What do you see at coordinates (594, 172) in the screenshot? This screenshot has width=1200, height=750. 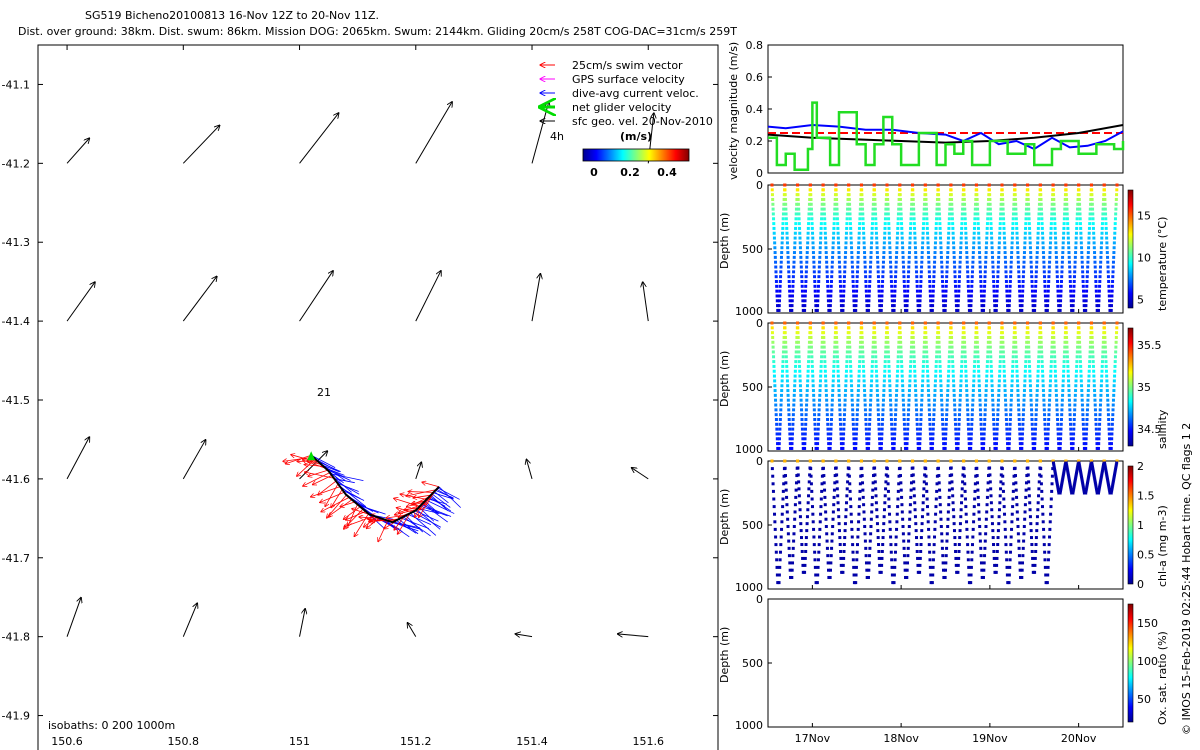 I see `map-colorbar-tick-0: 0` at bounding box center [594, 172].